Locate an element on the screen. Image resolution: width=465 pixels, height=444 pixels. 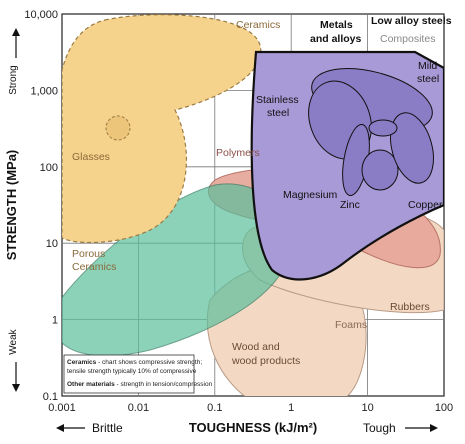
label-porous-ceramics-2: Ceramics is located at coordinates (94, 267).